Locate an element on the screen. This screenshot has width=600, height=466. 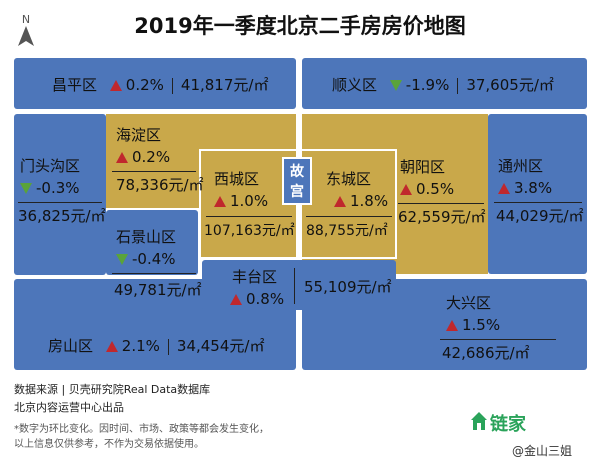
region-changping is located at coordinates (155, 83).